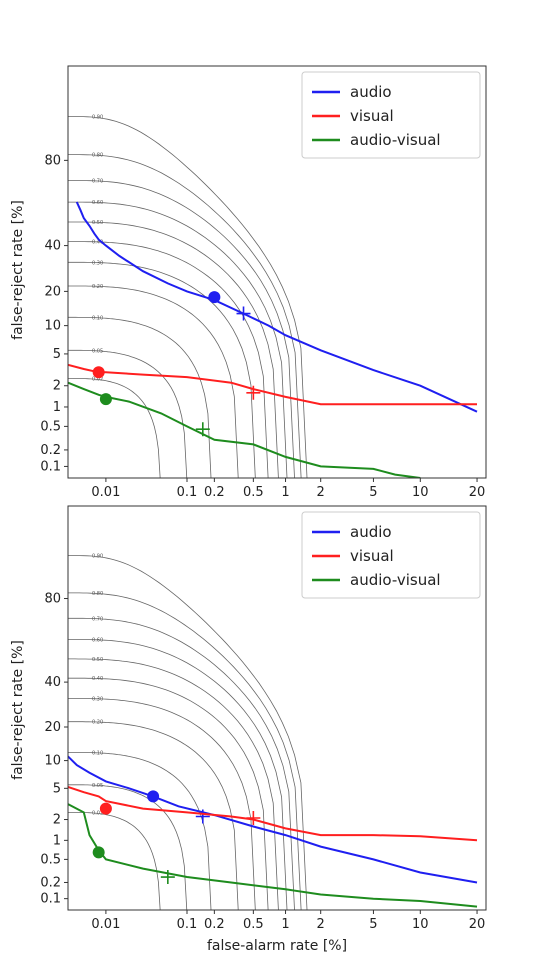 Image resolution: width=540 pixels, height=978 pixels. Describe the element at coordinates (273, 813) in the screenshot. I see `series-line-visual` at that location.